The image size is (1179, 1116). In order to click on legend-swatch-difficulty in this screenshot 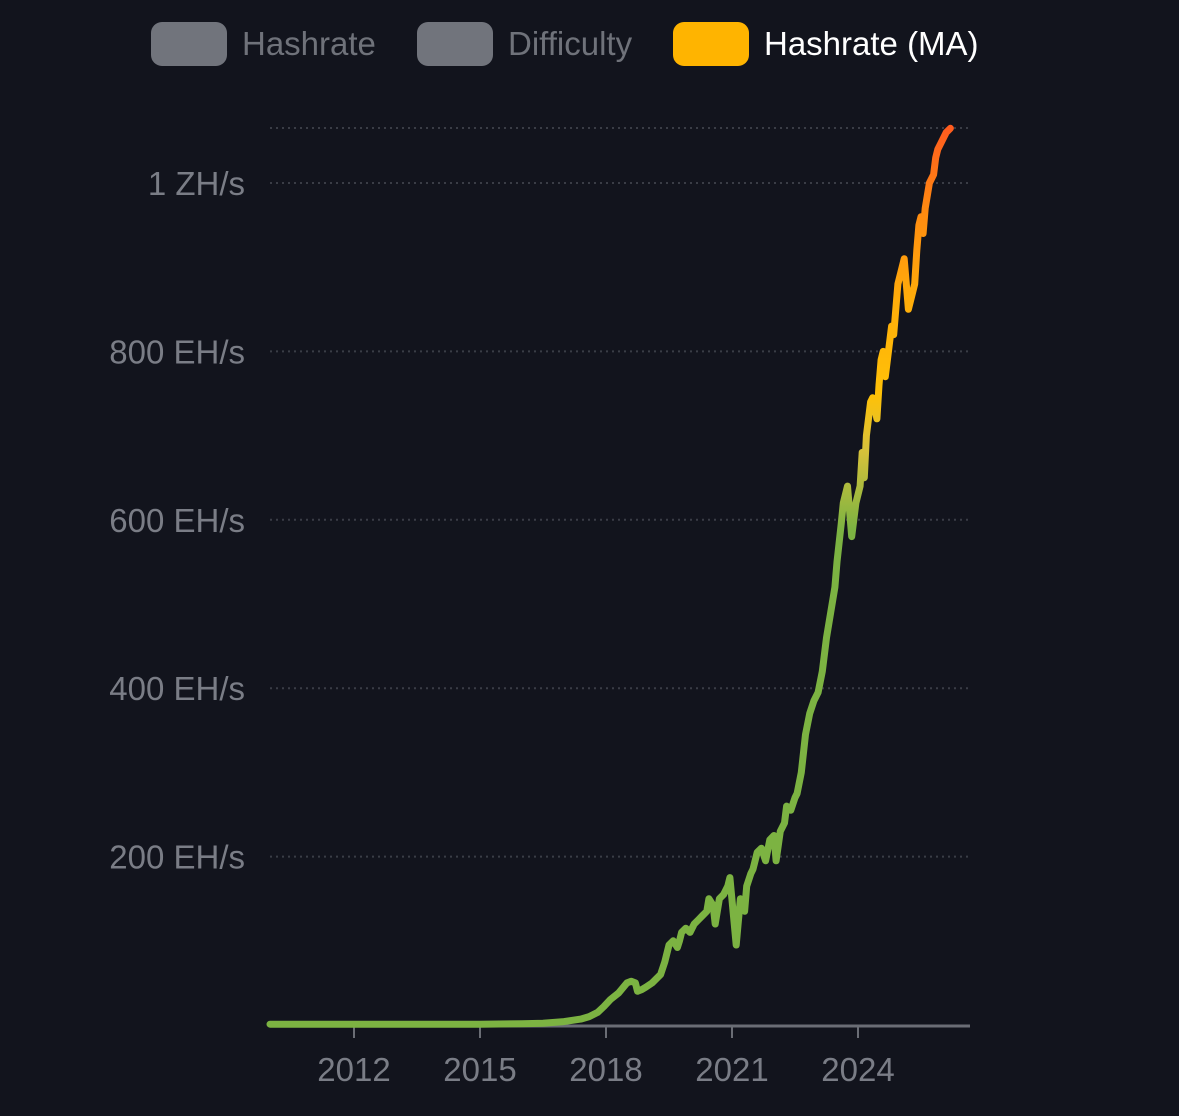, I will do `click(455, 44)`.